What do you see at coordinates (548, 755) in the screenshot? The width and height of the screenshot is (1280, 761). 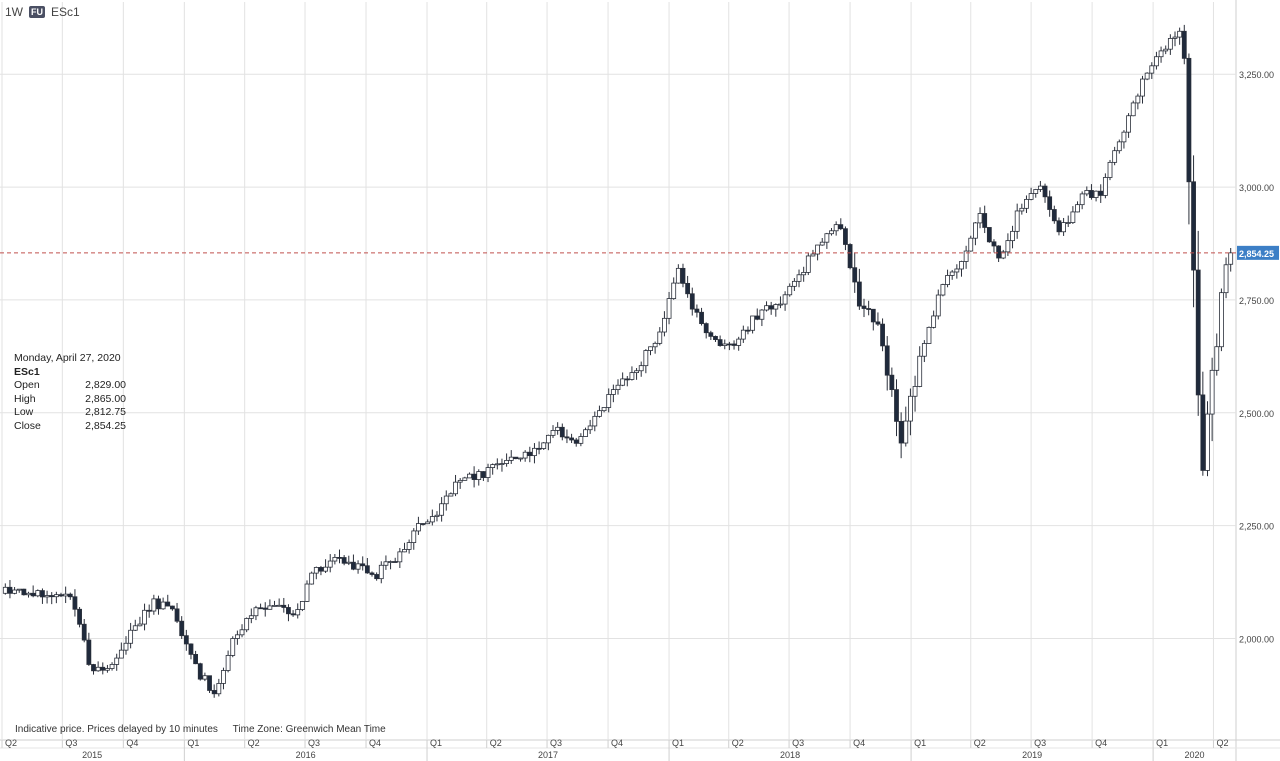 I see `year-label: 2017` at bounding box center [548, 755].